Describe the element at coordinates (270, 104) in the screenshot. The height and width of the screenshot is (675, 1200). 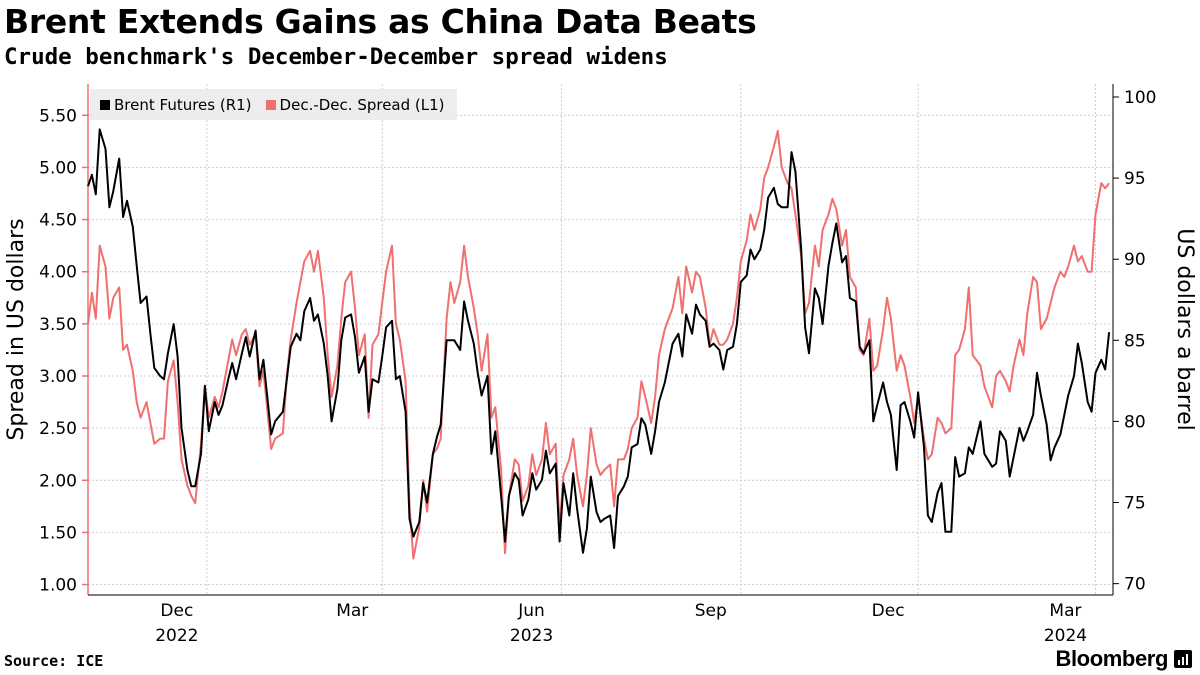
I see `legend-swatch-spread` at that location.